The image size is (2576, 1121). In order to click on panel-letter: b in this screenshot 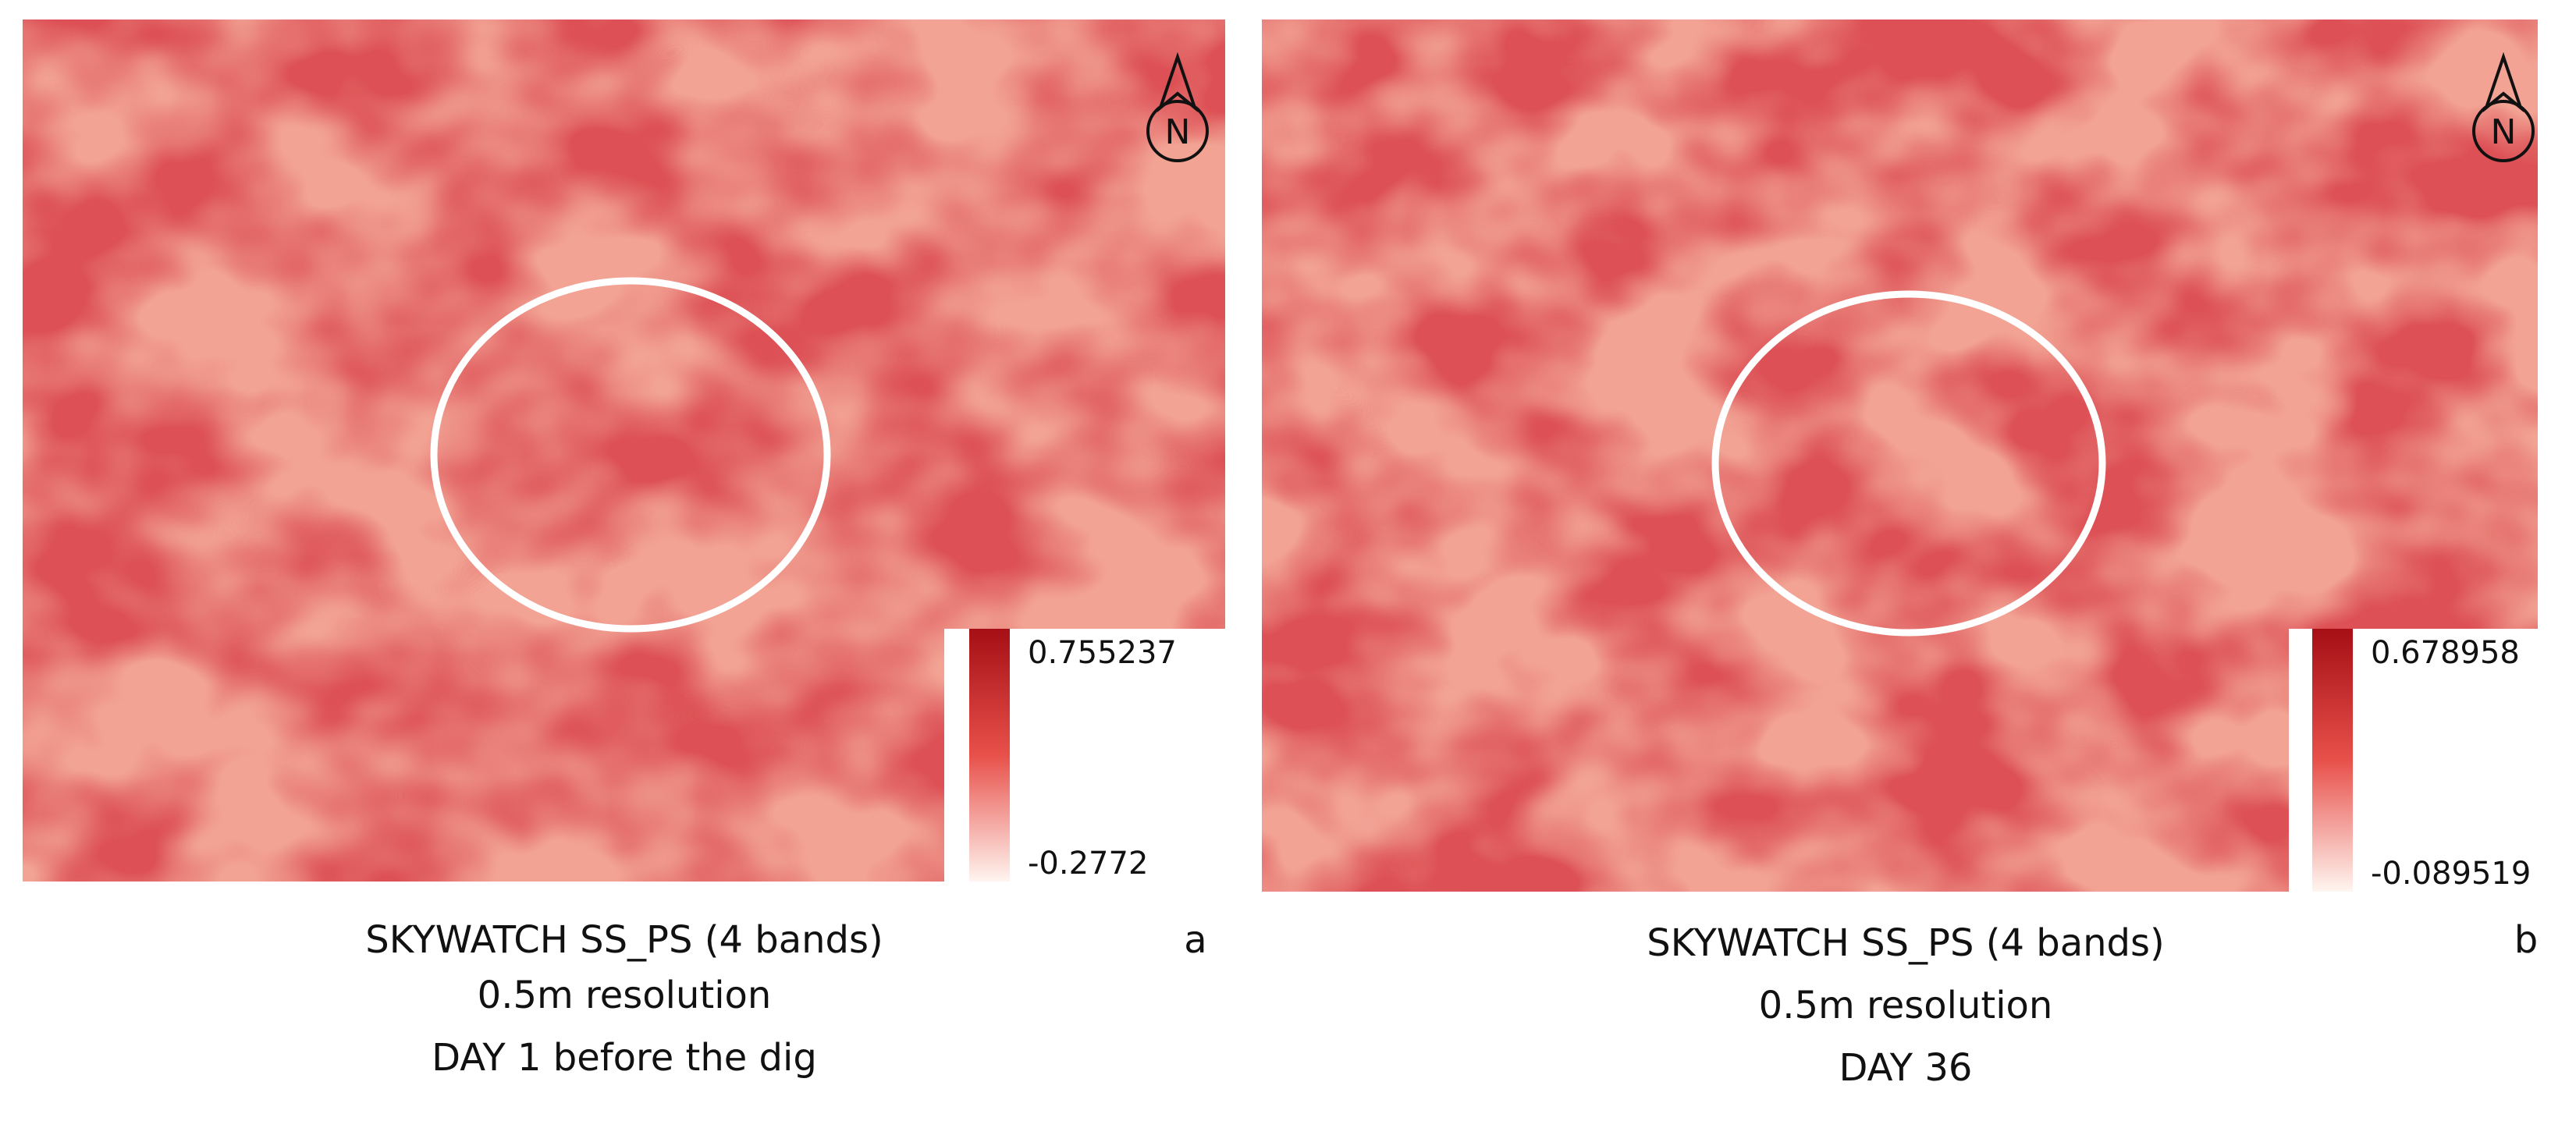, I will do `click(2526, 940)`.